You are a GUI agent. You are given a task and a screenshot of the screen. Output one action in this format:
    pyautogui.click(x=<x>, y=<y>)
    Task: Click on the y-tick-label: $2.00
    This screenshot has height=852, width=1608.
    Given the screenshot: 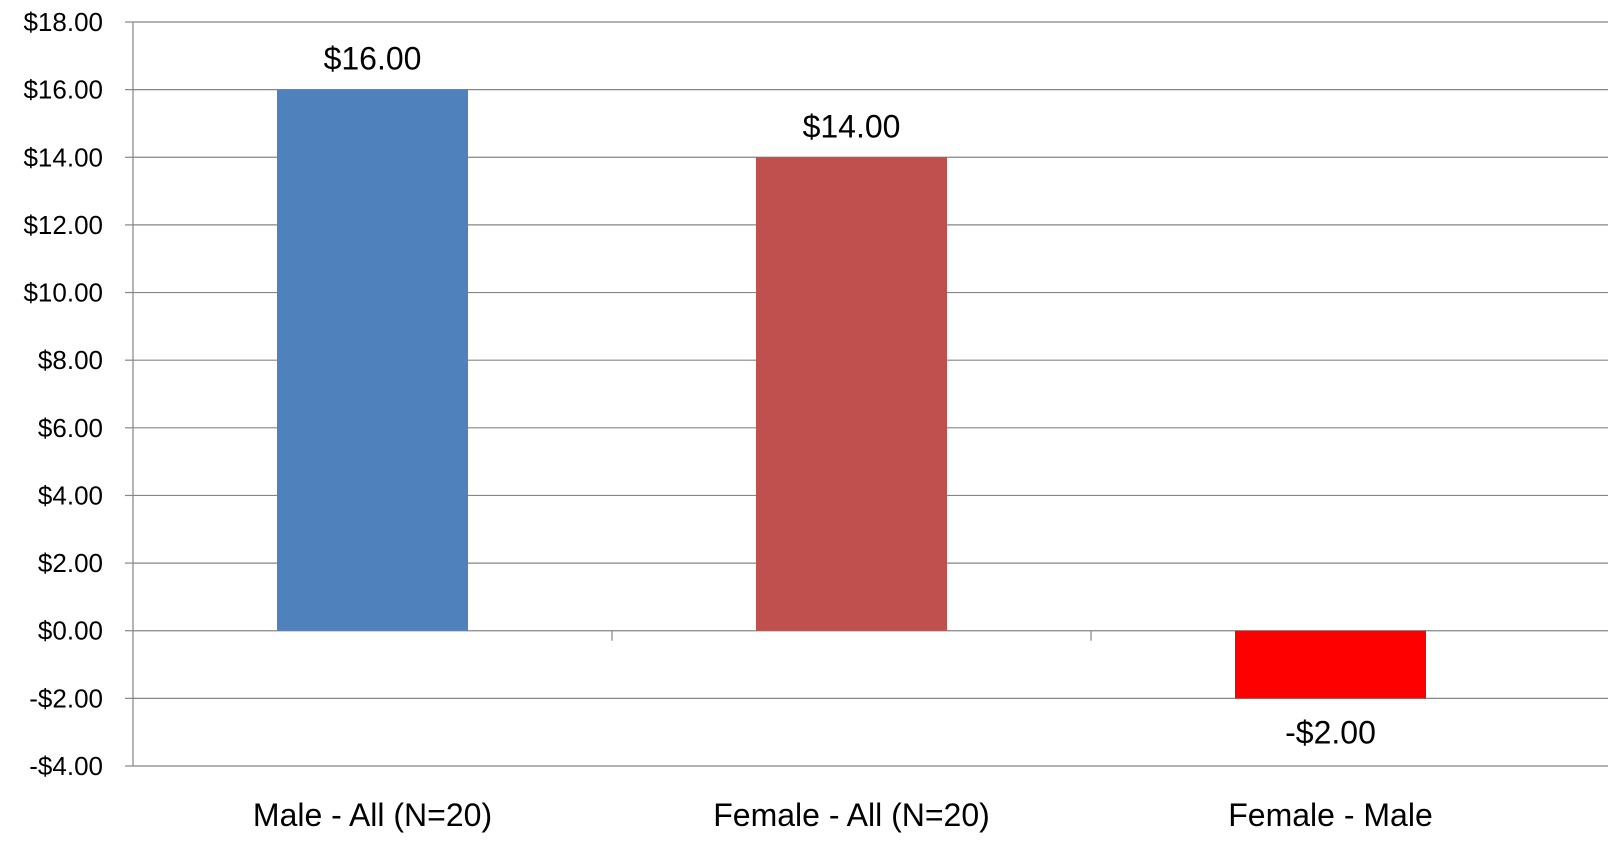 What is the action you would take?
    pyautogui.click(x=70, y=563)
    